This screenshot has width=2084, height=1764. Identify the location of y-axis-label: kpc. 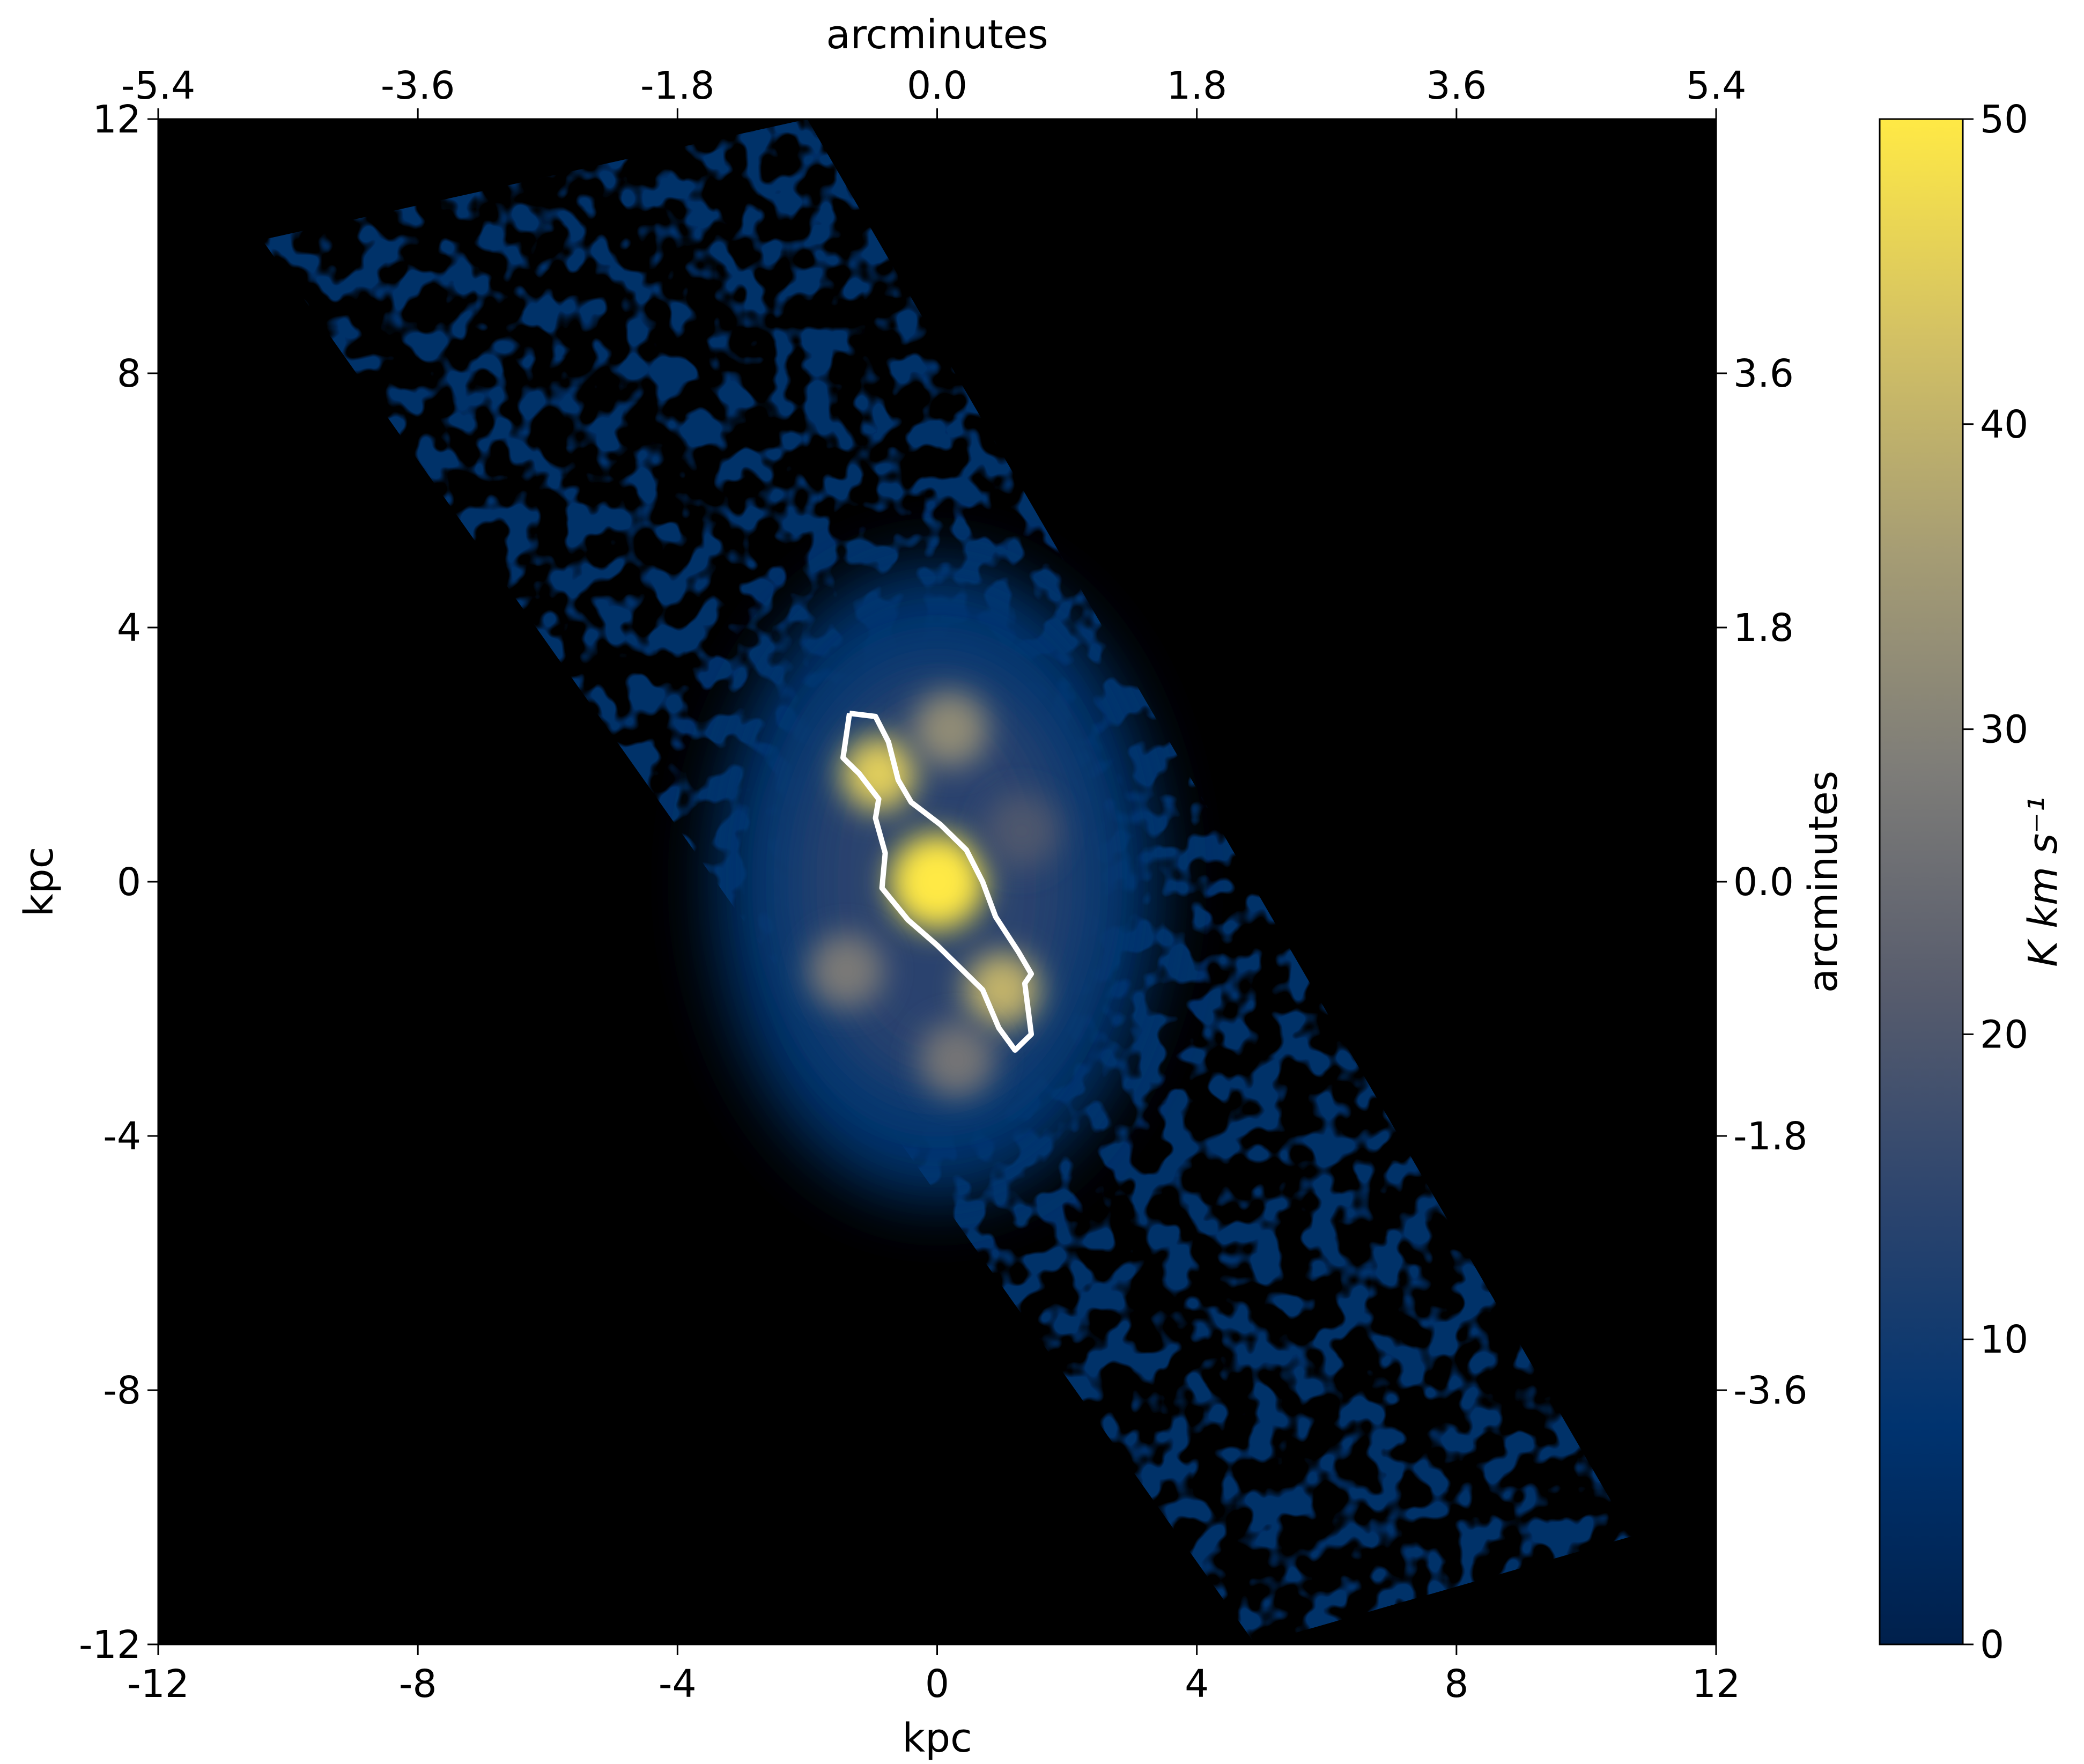
(39, 882).